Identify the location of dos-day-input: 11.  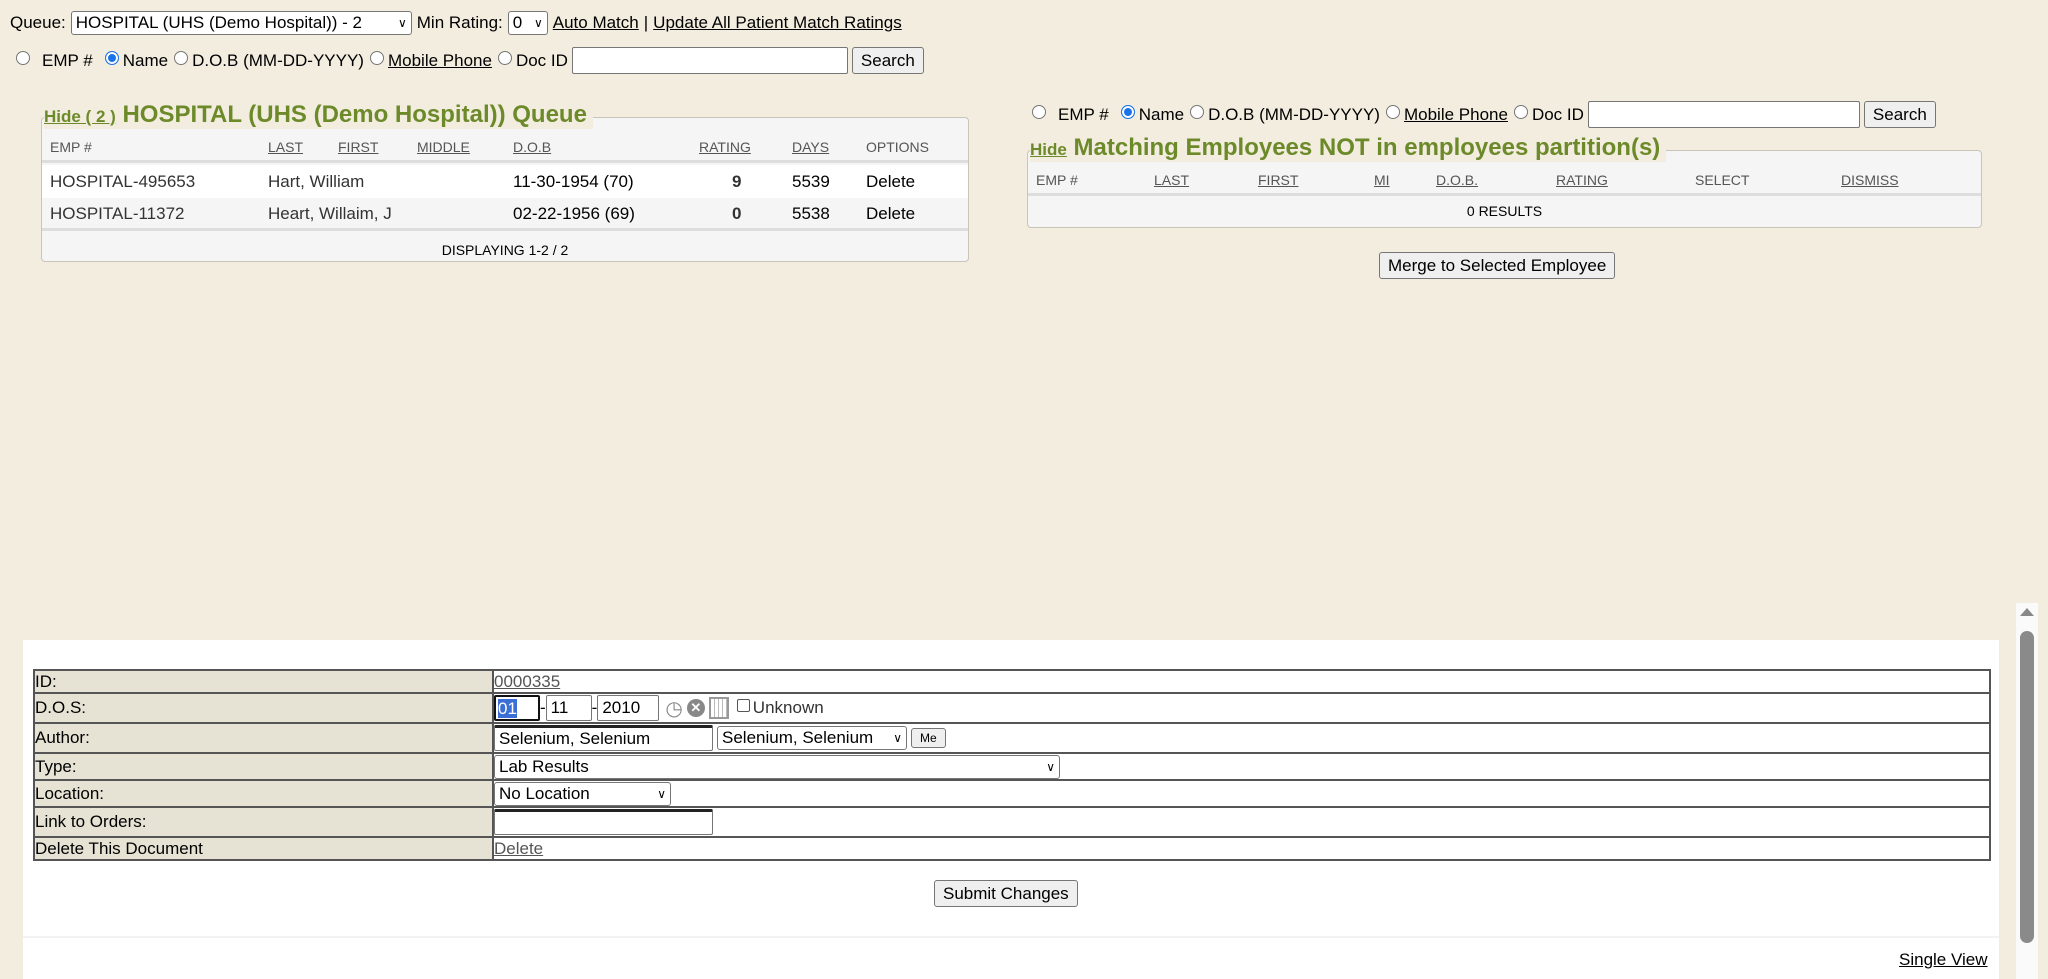
(568, 708).